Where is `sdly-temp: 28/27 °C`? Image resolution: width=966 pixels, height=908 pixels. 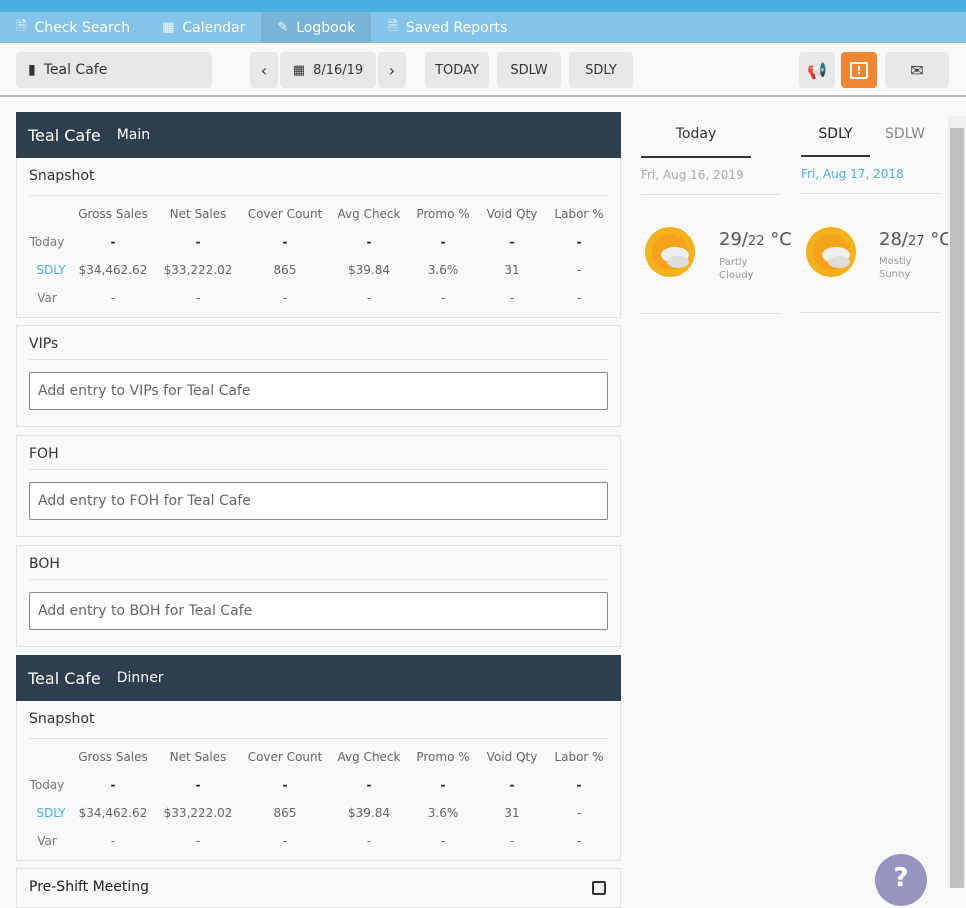
sdly-temp: 28/27 °C is located at coordinates (915, 239).